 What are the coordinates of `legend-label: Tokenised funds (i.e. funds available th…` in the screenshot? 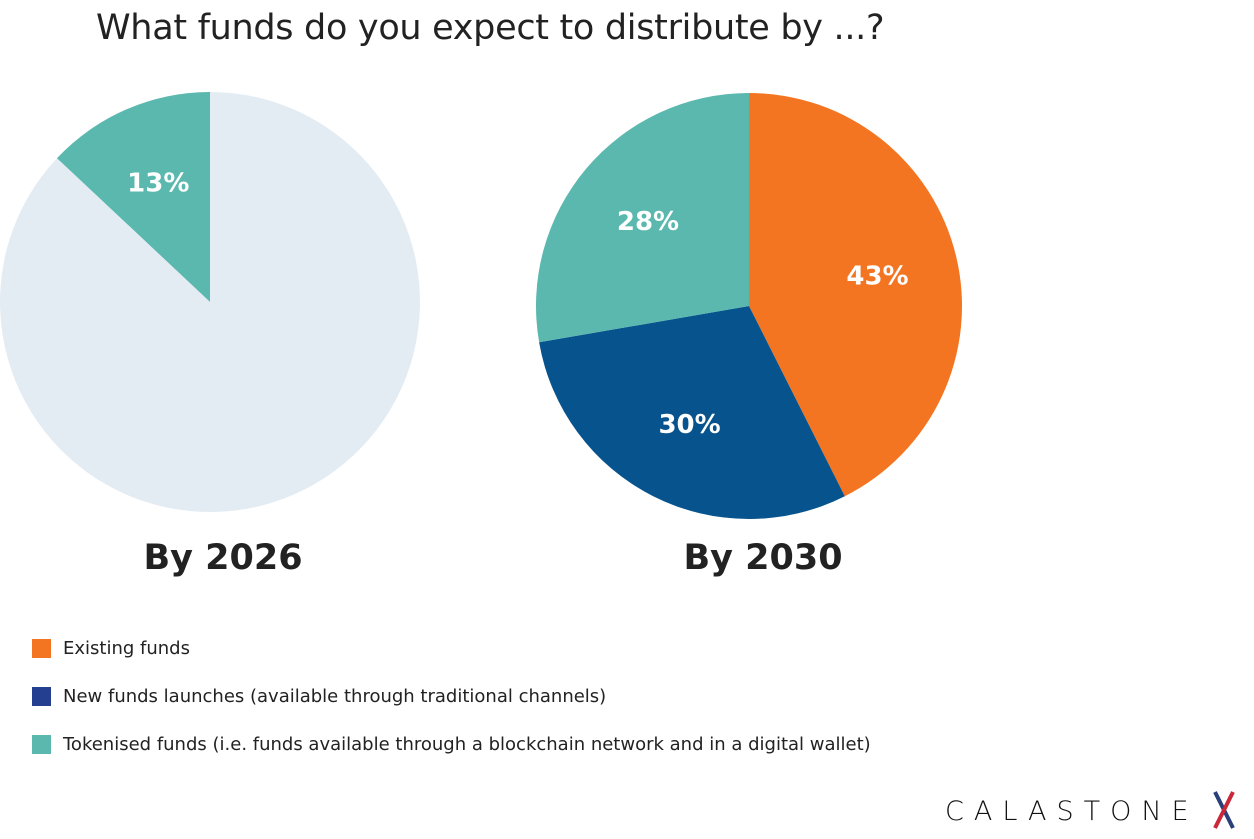 It's located at (467, 744).